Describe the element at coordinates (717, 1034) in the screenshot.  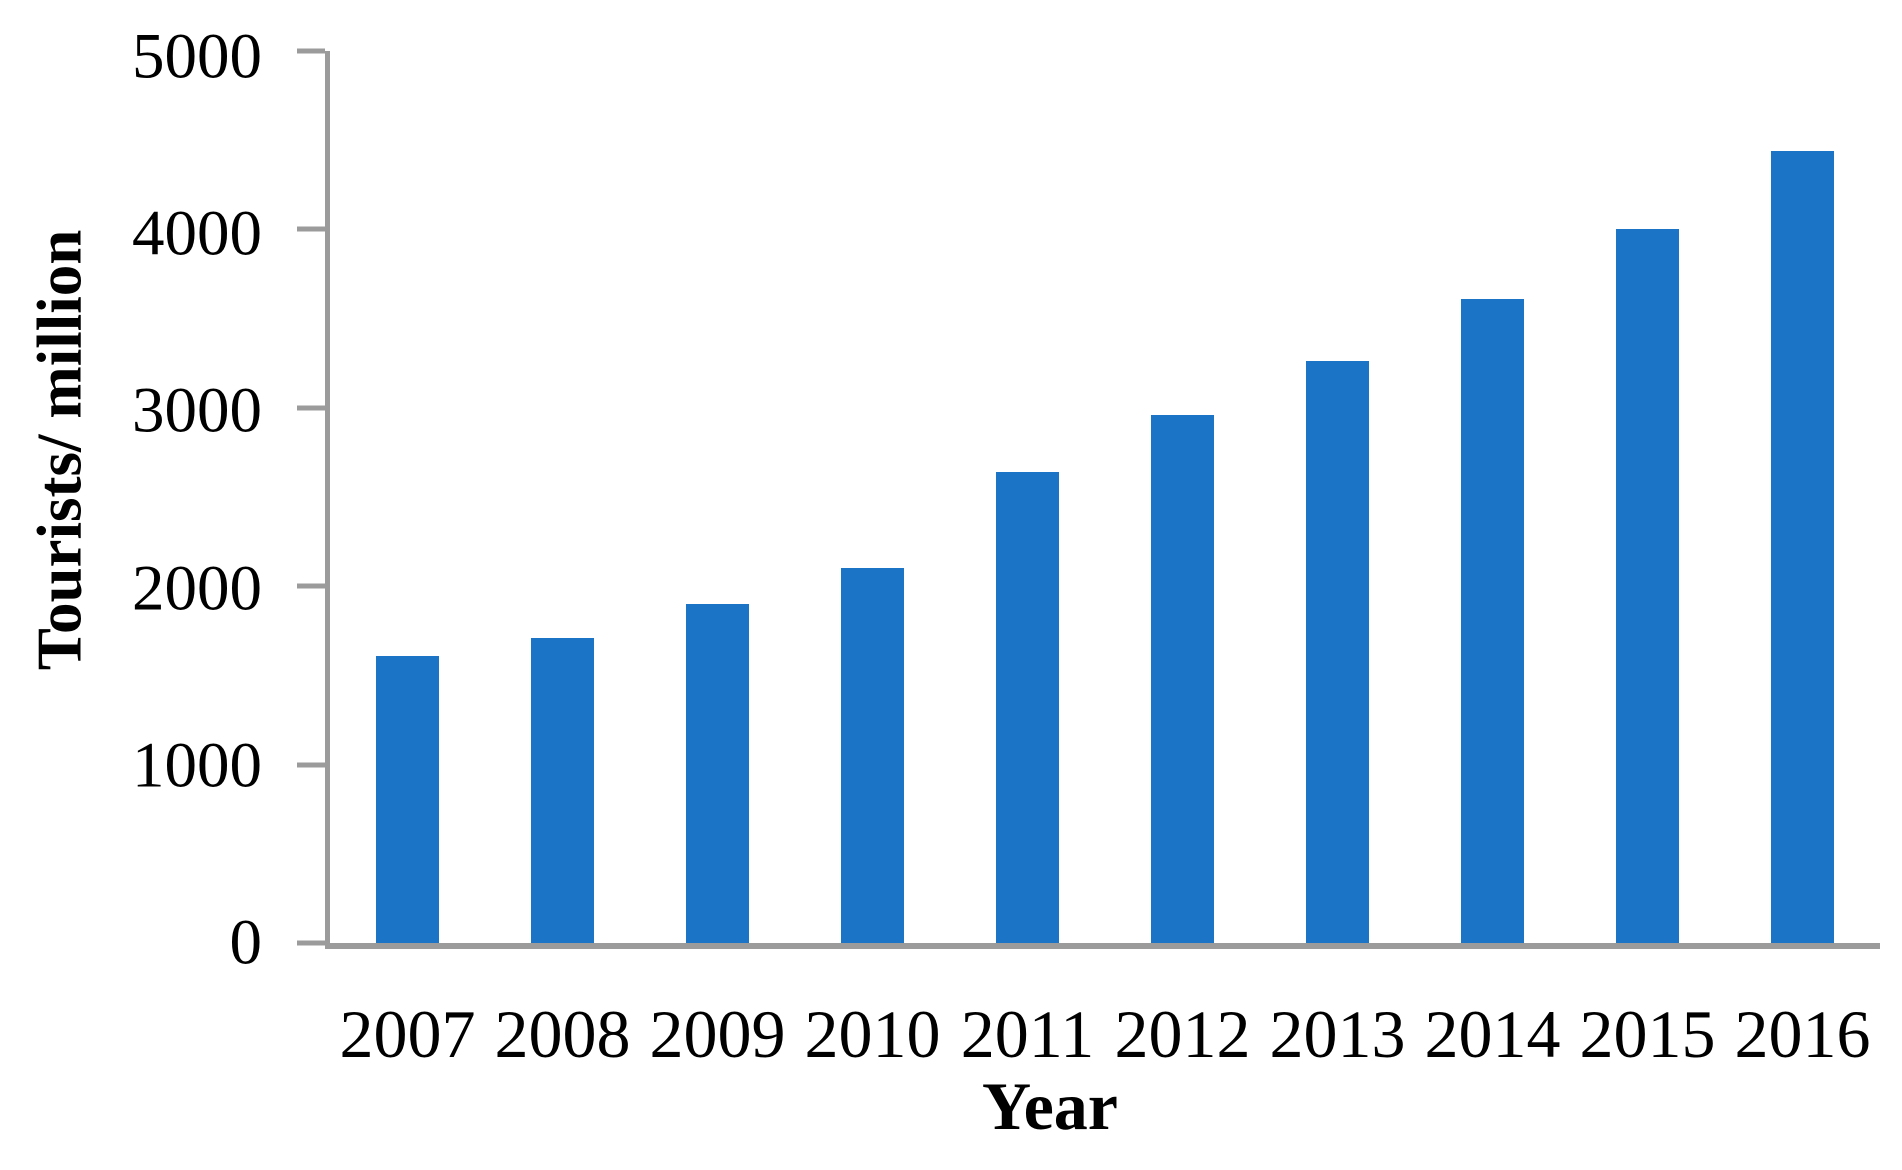
I see `x-tick-label: 2009` at that location.